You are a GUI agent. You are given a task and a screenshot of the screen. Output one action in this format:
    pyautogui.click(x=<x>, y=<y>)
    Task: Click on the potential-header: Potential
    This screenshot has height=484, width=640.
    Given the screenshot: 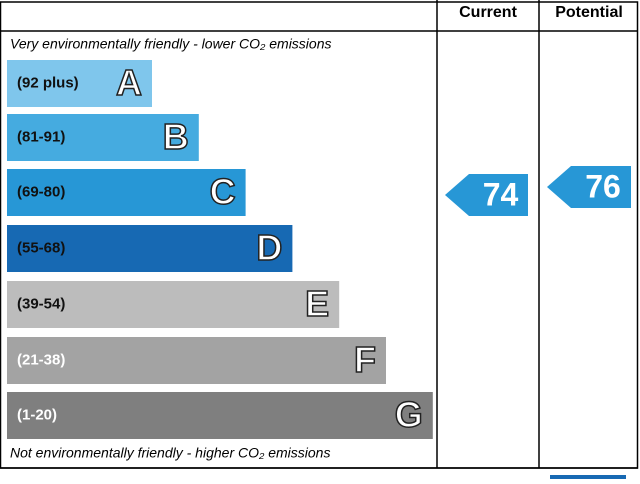 What is the action you would take?
    pyautogui.click(x=589, y=12)
    